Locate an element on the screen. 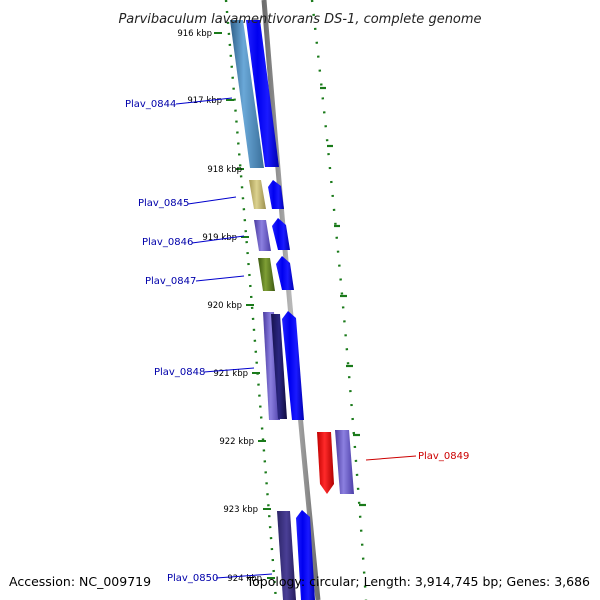  tick-label: 924 kbp is located at coordinates (244, 579).